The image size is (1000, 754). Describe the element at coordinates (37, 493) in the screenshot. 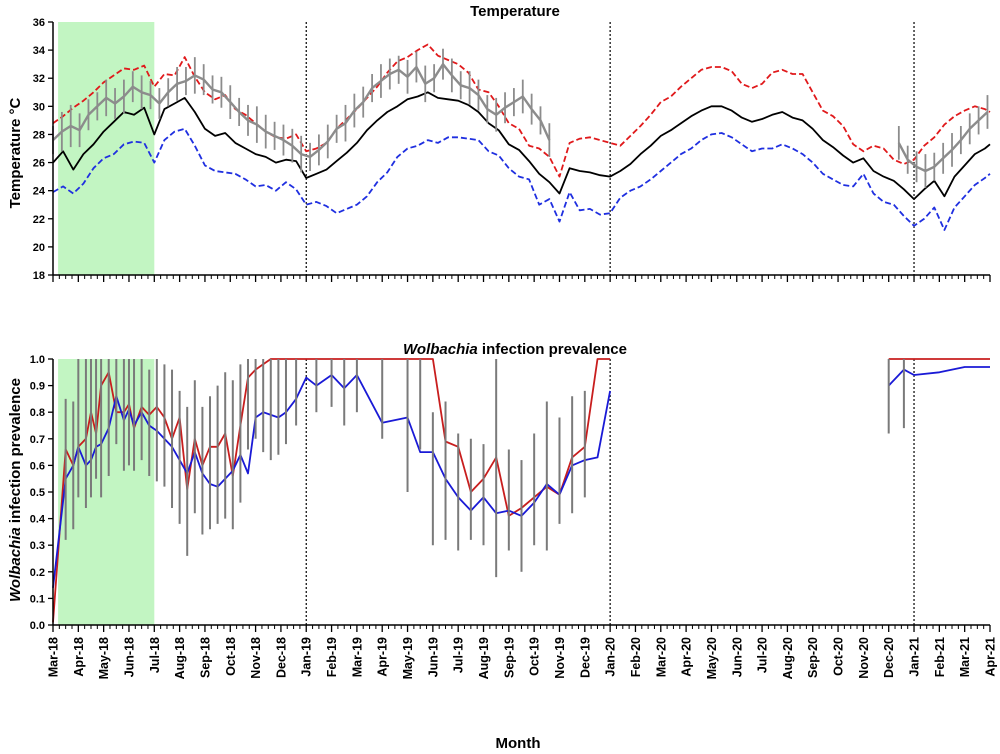

I see `y-tick-label: 0.5` at that location.